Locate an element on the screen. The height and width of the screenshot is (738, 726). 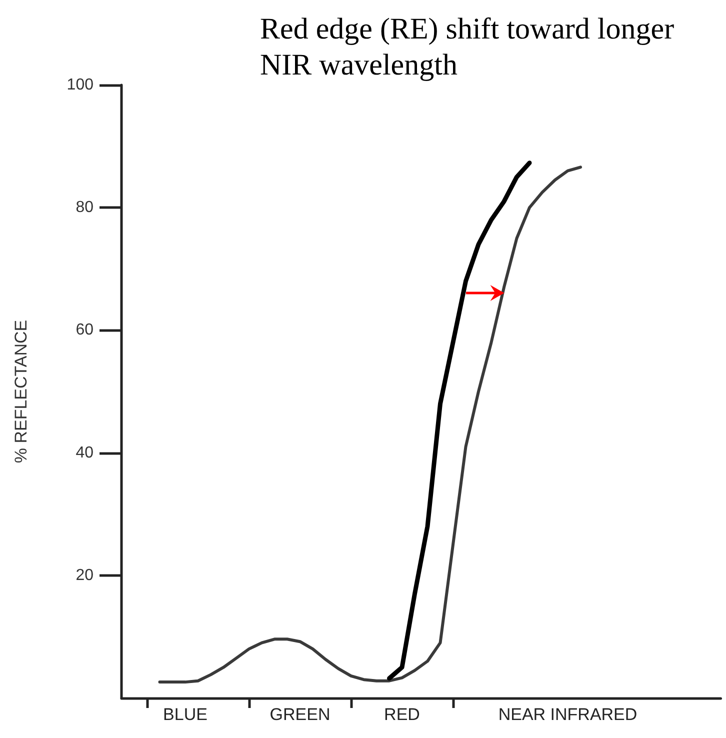
line-series is located at coordinates (459, 420).